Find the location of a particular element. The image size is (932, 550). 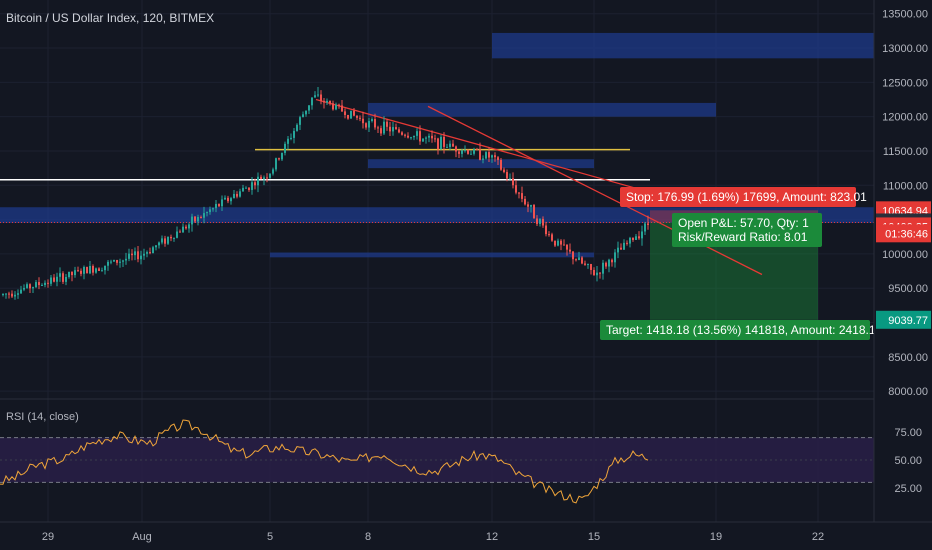

horizontal-lines is located at coordinates (325, 164).